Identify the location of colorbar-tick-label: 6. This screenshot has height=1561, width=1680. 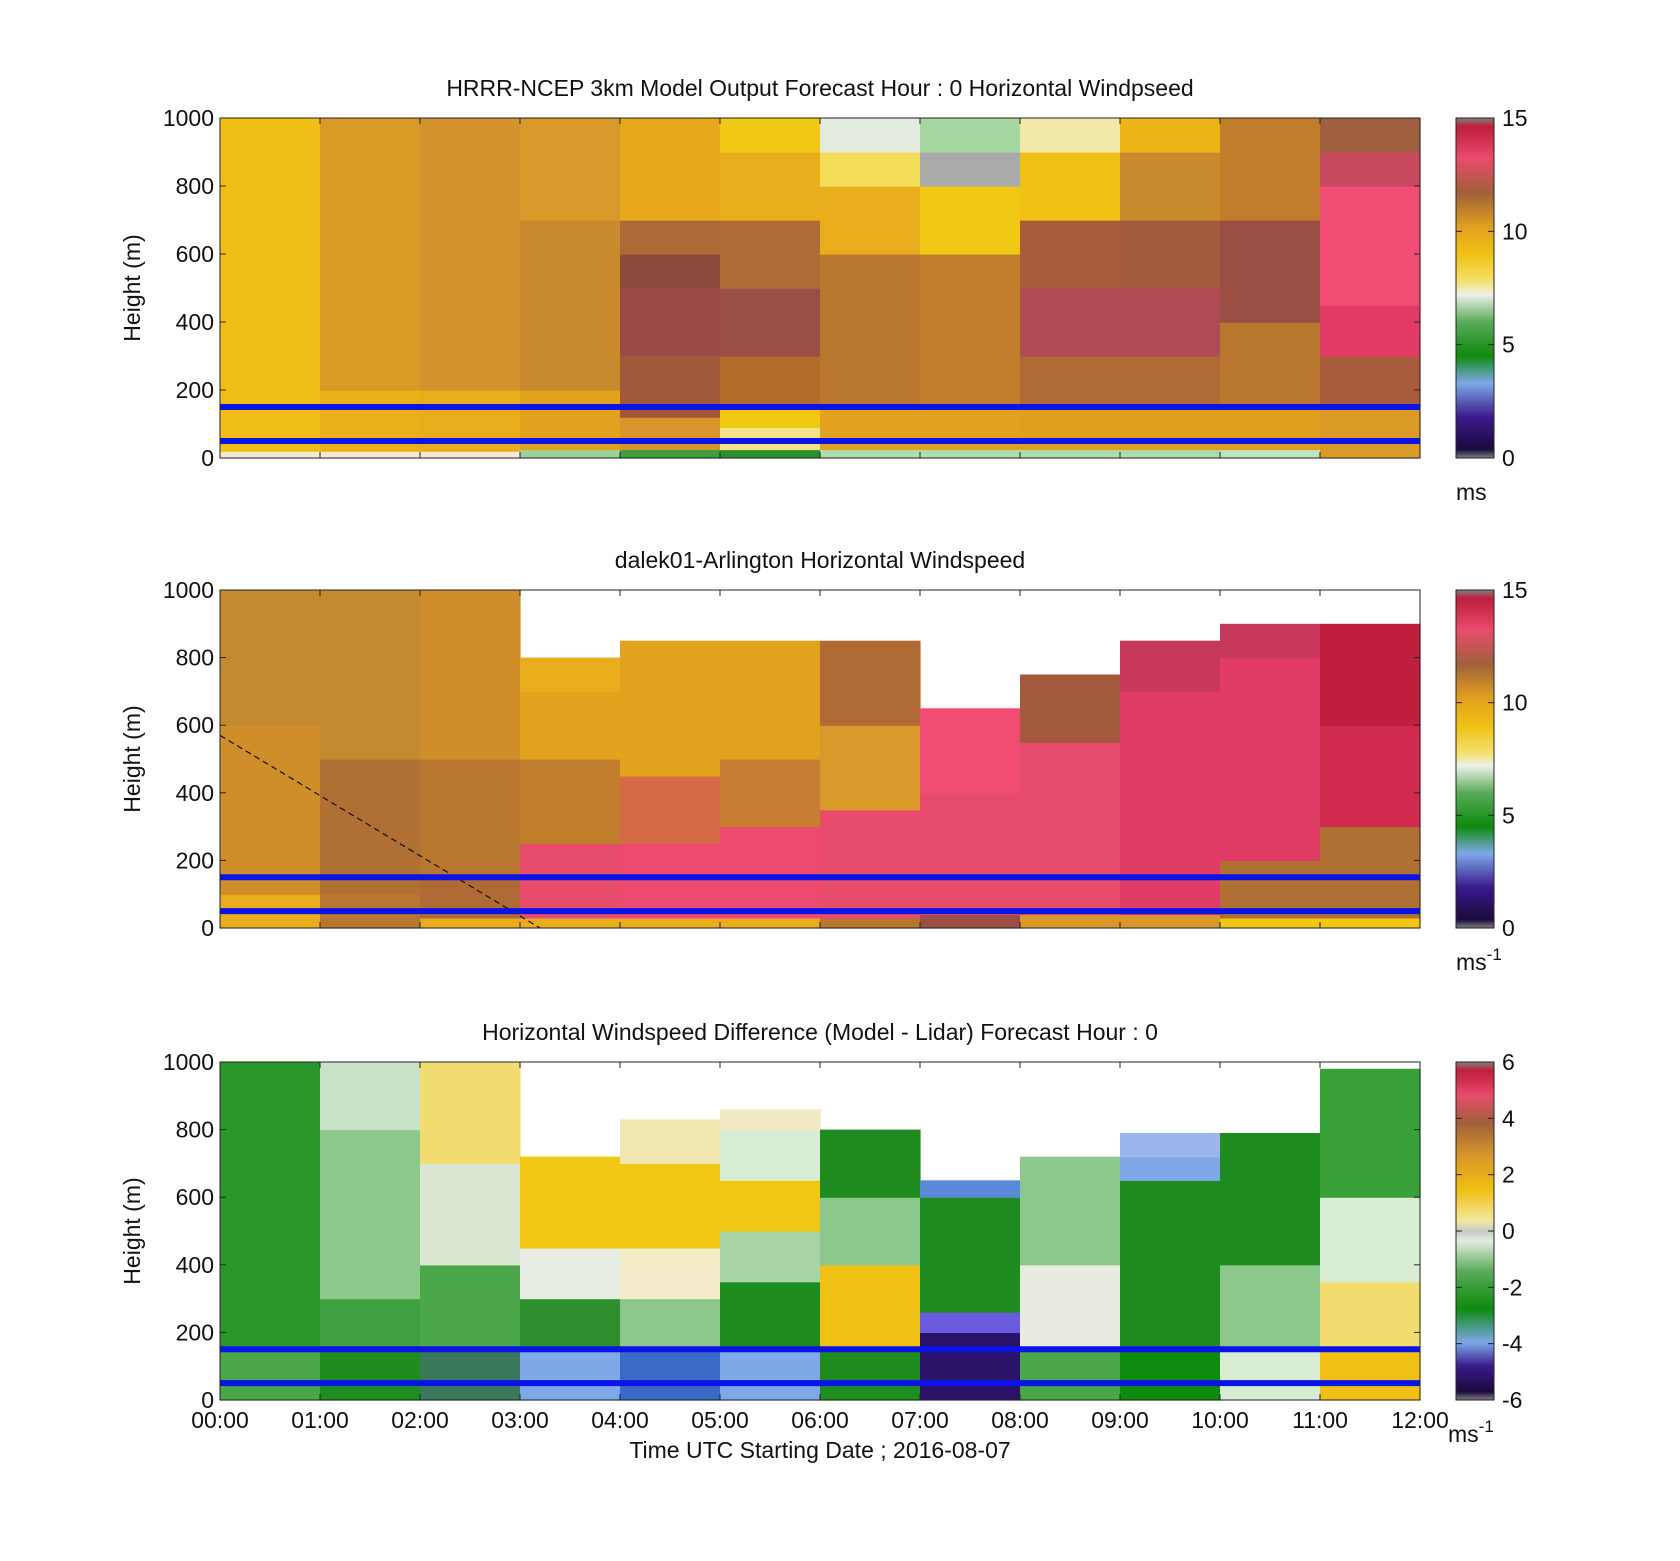
(1508, 1062).